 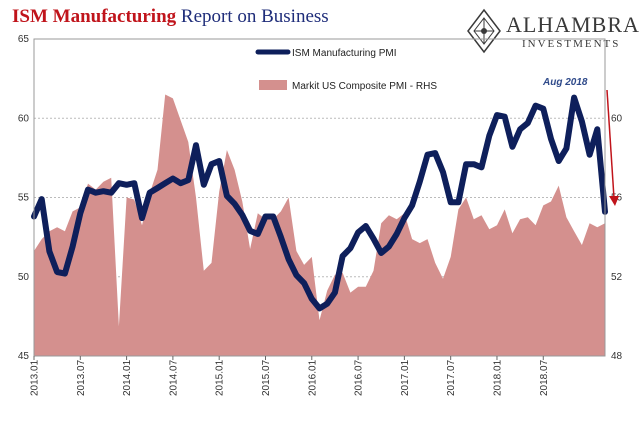 I want to click on left-axis-ticks: 45 50 55 60 65, so click(x=24, y=198).